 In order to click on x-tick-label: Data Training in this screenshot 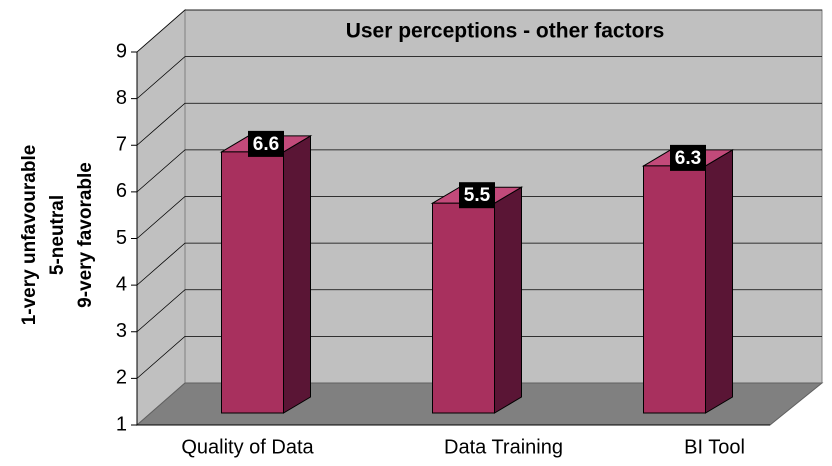, I will do `click(503, 447)`.